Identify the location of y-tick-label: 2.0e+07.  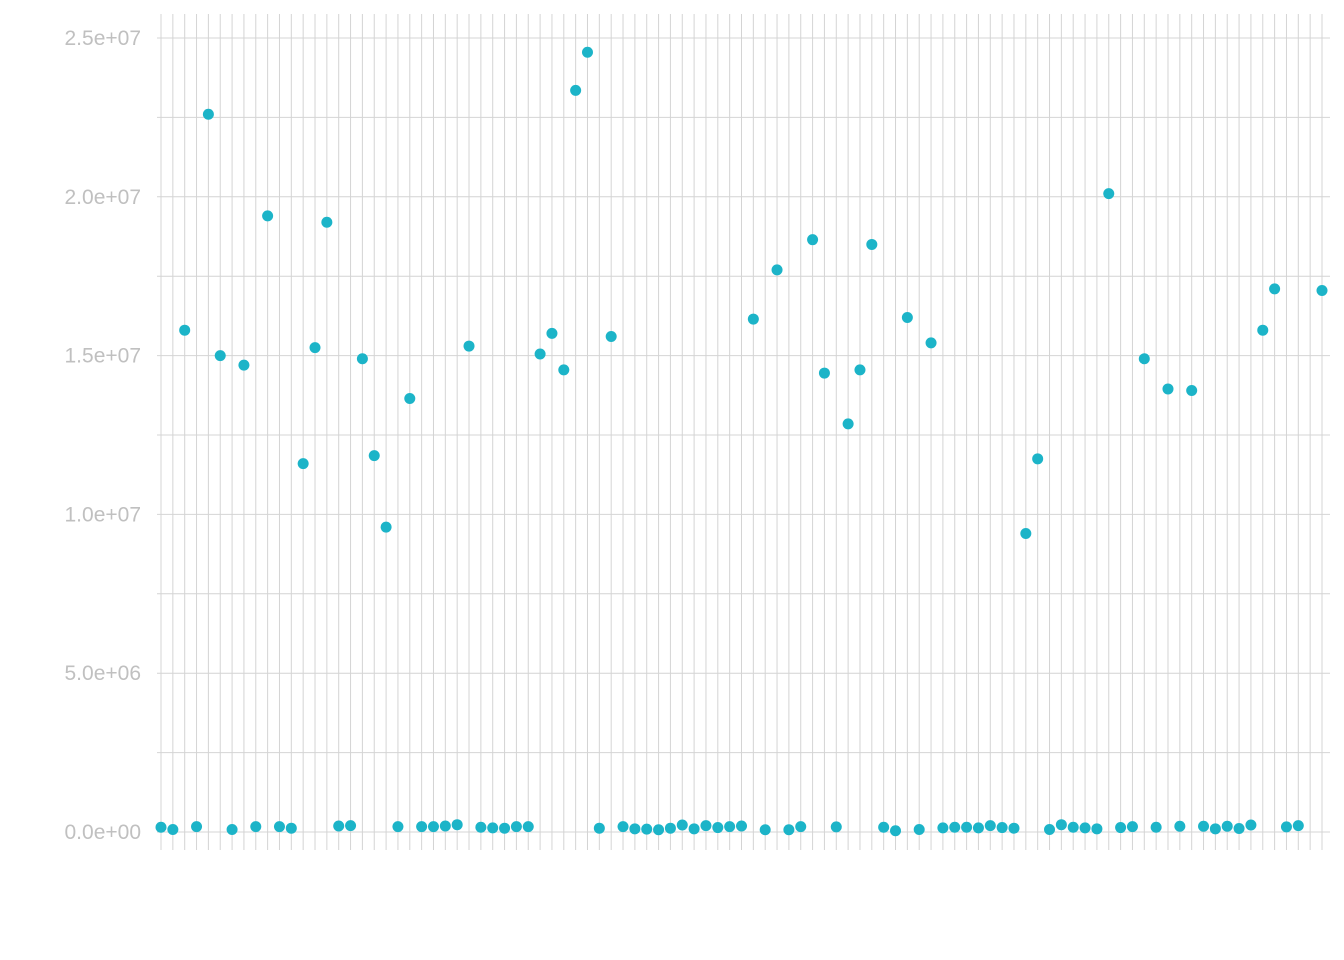
(103, 197).